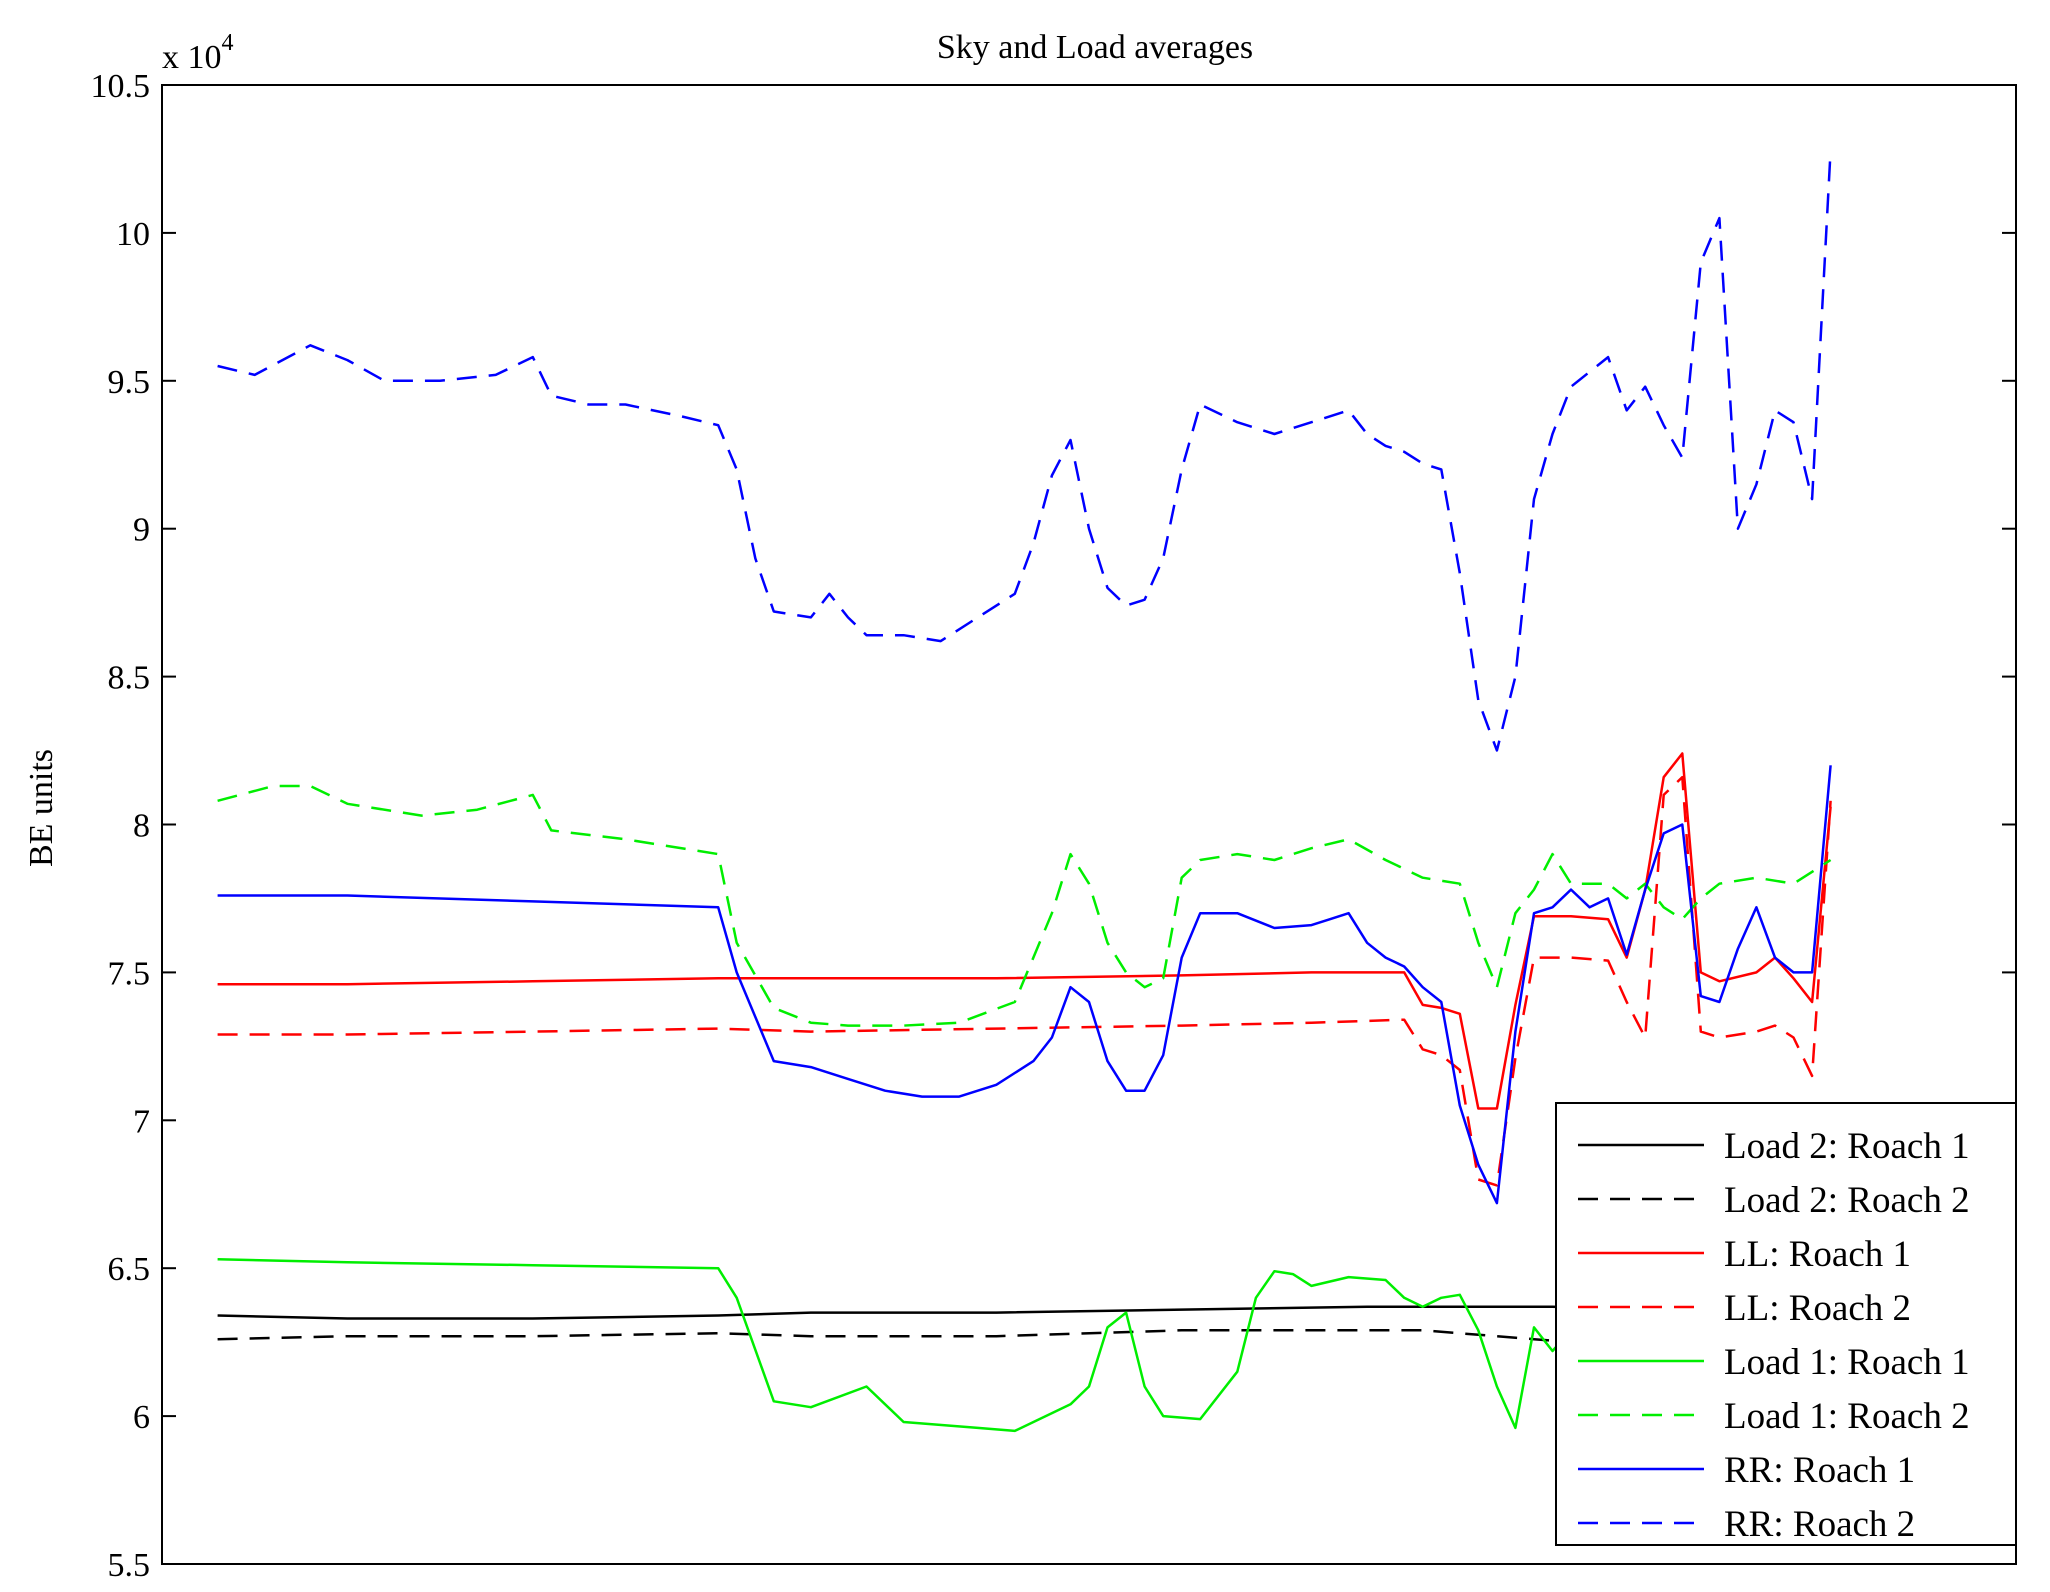 Image resolution: width=2050 pixels, height=1592 pixels. Describe the element at coordinates (129, 678) in the screenshot. I see `y-tick-label: 8.5` at that location.